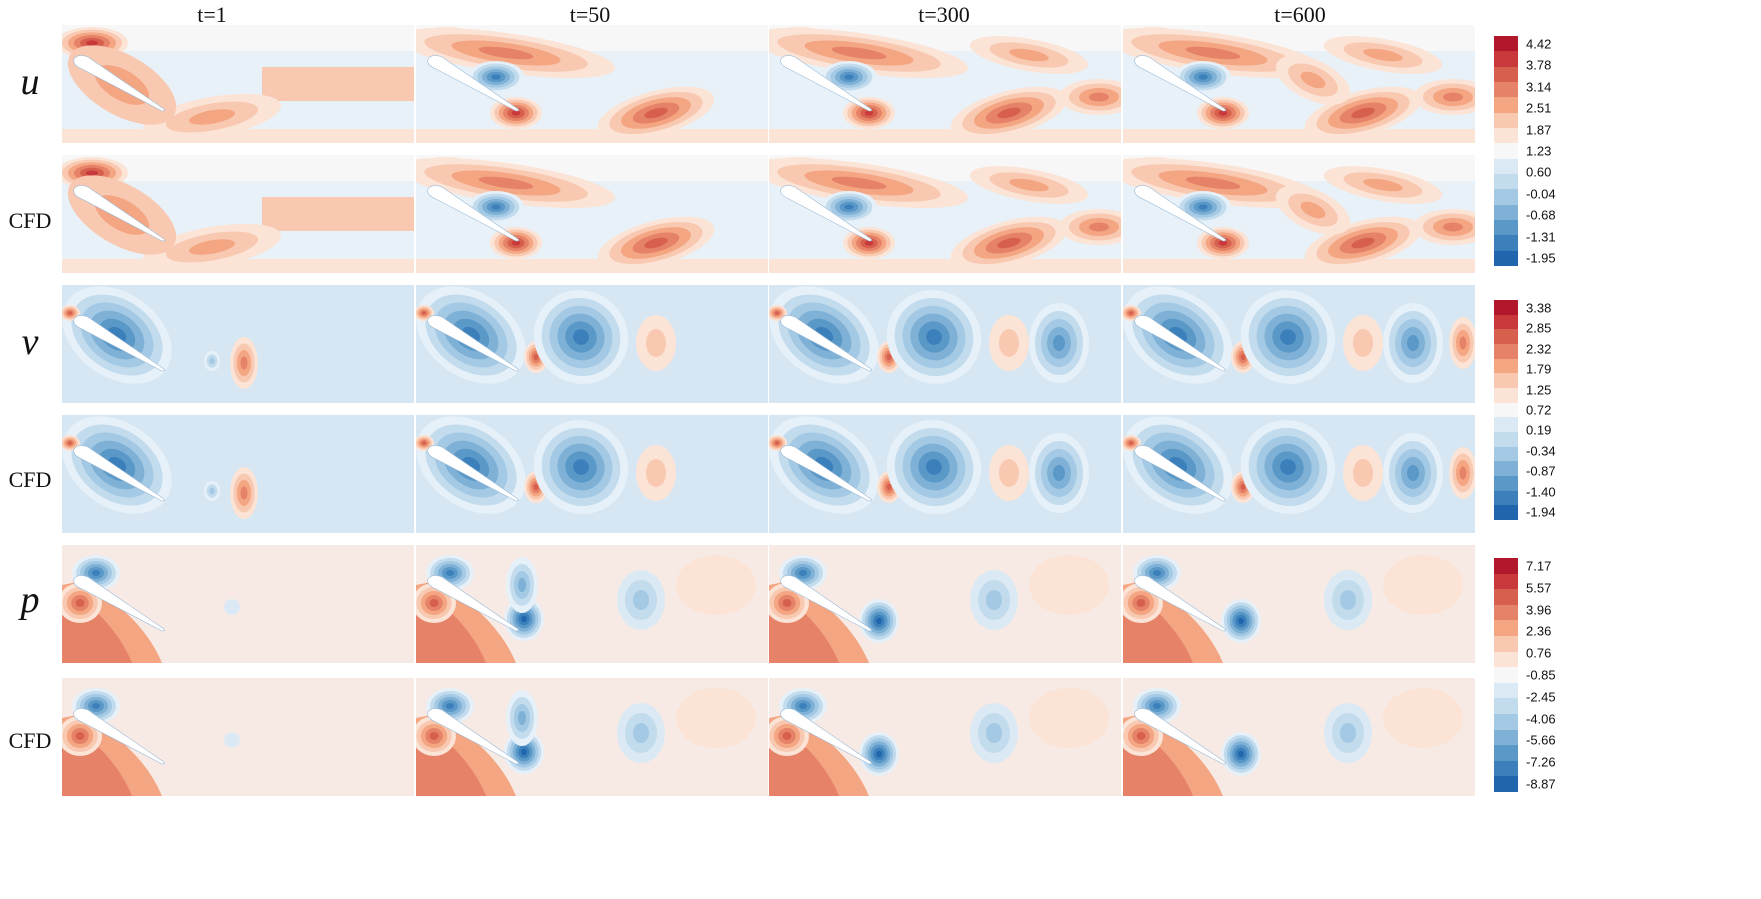  I want to click on colorbar-tick-label: 3.78, so click(1539, 65).